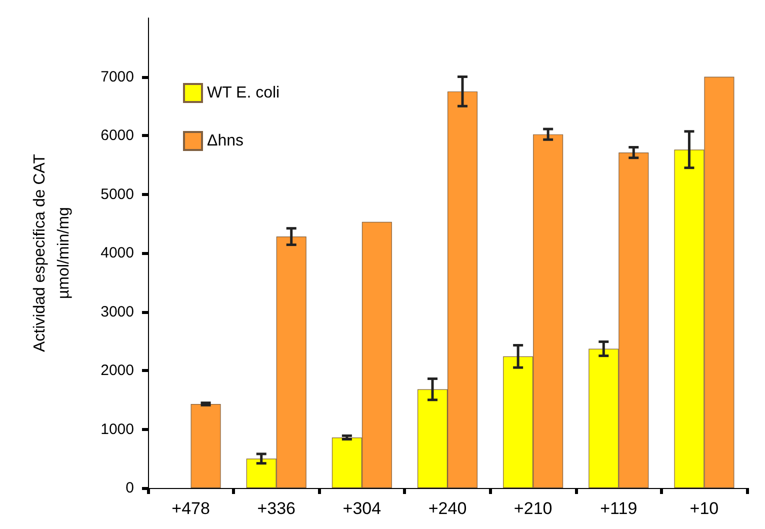 The height and width of the screenshot is (529, 765). I want to click on y-tick-label: 4000, so click(117, 253).